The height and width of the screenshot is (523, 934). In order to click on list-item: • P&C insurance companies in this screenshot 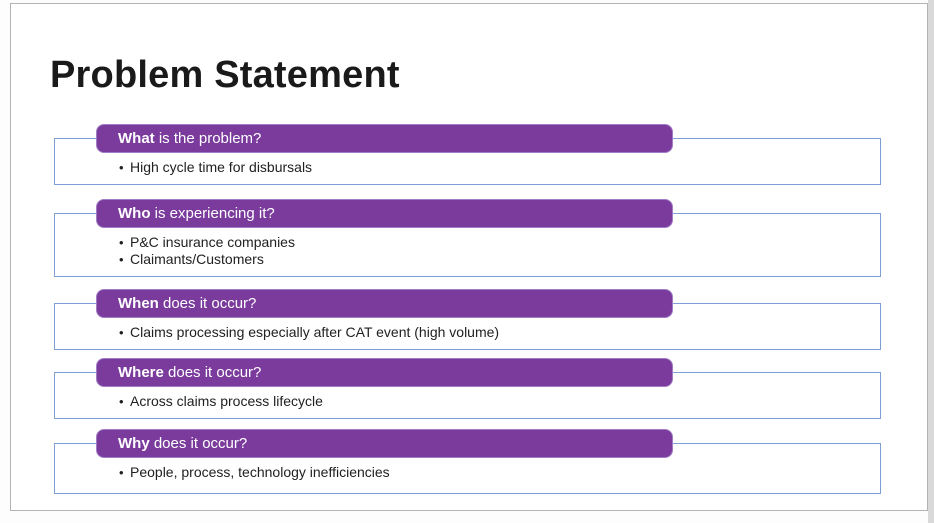, I will do `click(495, 242)`.